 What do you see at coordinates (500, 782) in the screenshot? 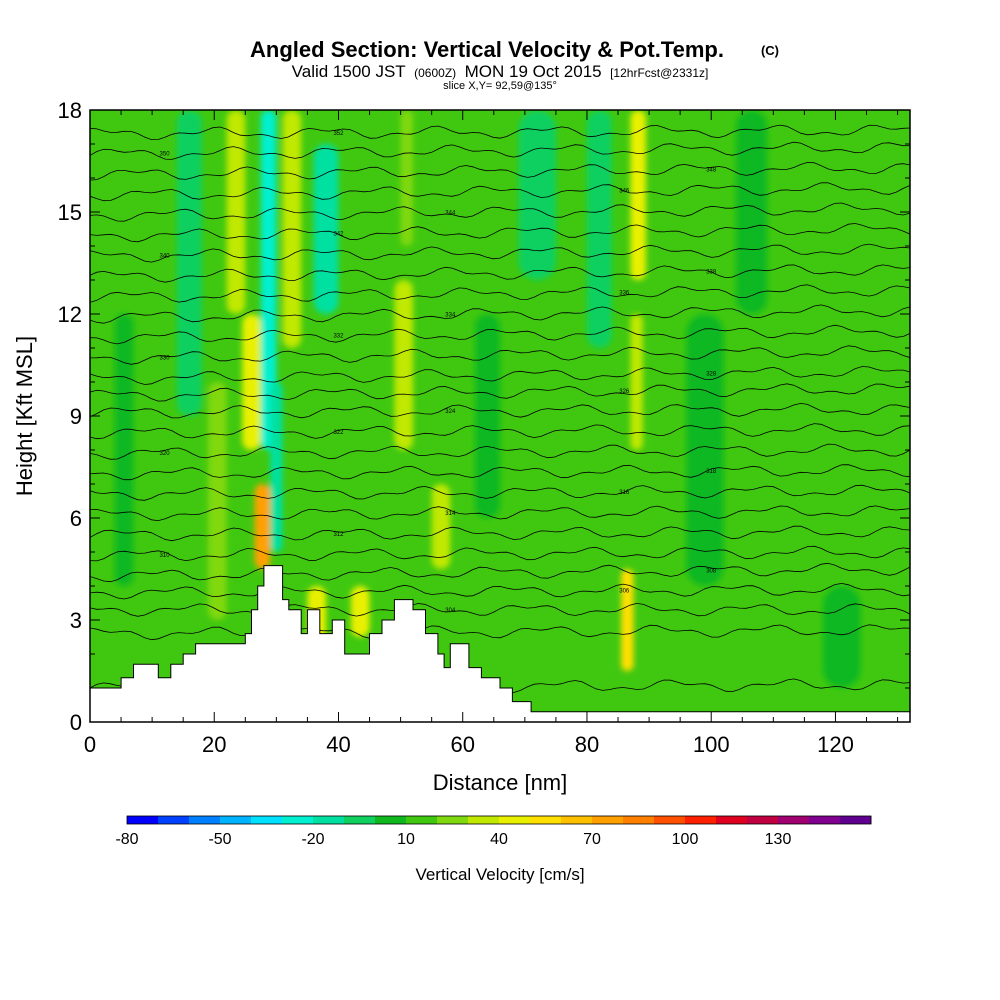
I see `x-axis-label: Distance [nm]` at bounding box center [500, 782].